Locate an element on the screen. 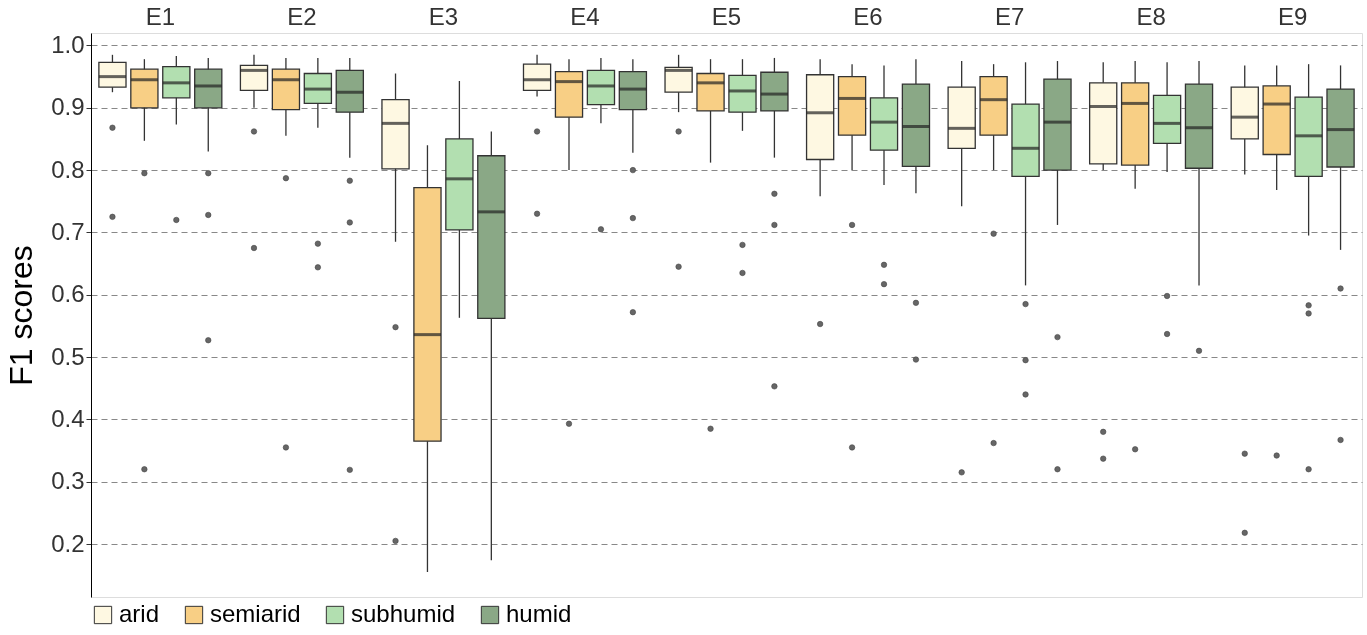  x-tick-label: E1 is located at coordinates (160, 16).